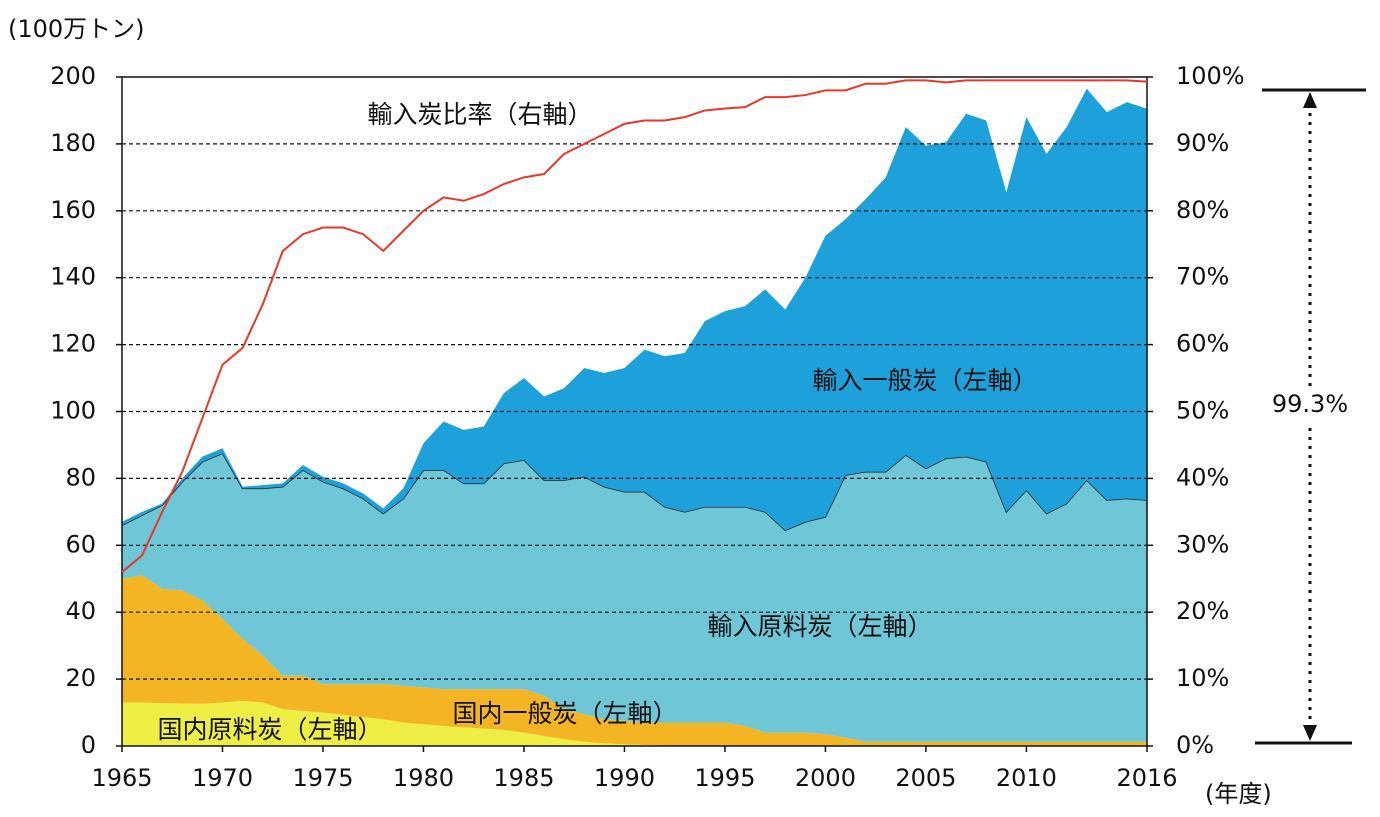 The height and width of the screenshot is (817, 1380). Describe the element at coordinates (523, 778) in the screenshot. I see `x-tick-label: 1985` at that location.